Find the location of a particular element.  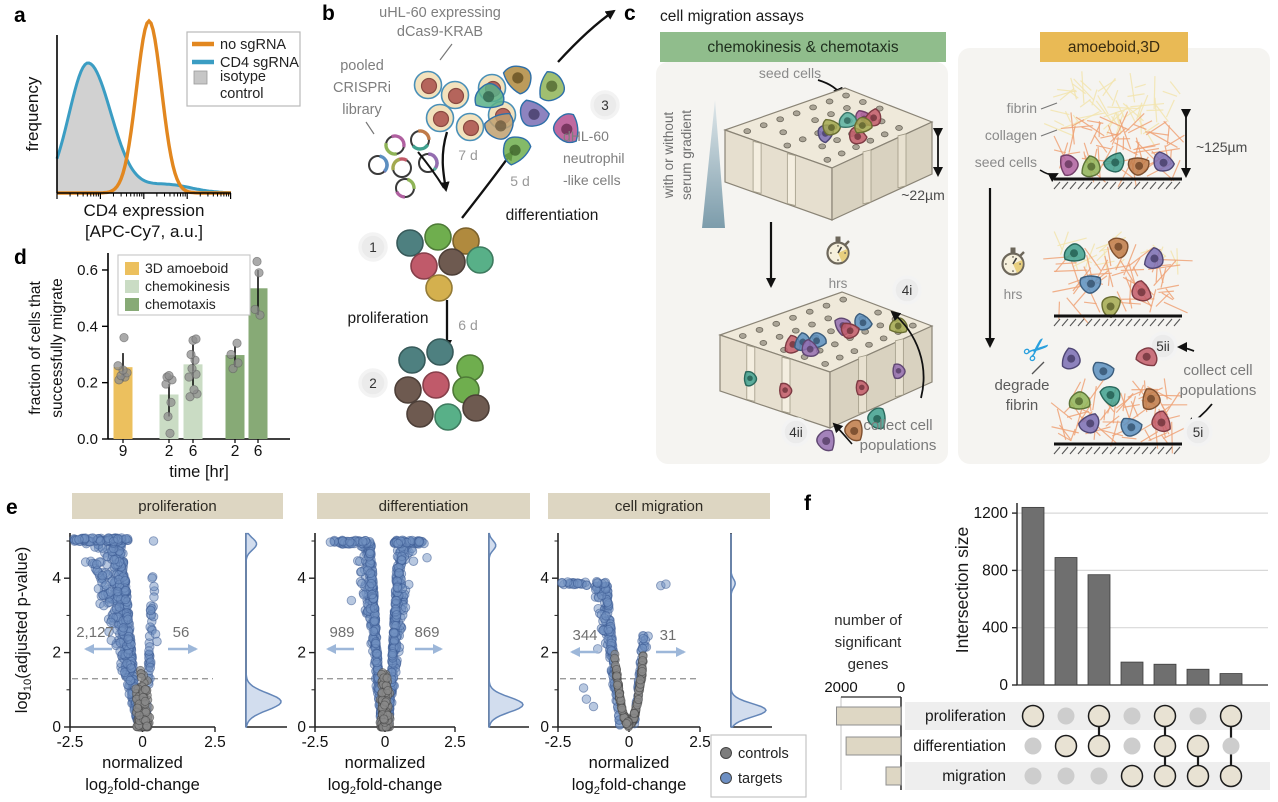

b-pooled-label-3: library is located at coordinates (362, 110).